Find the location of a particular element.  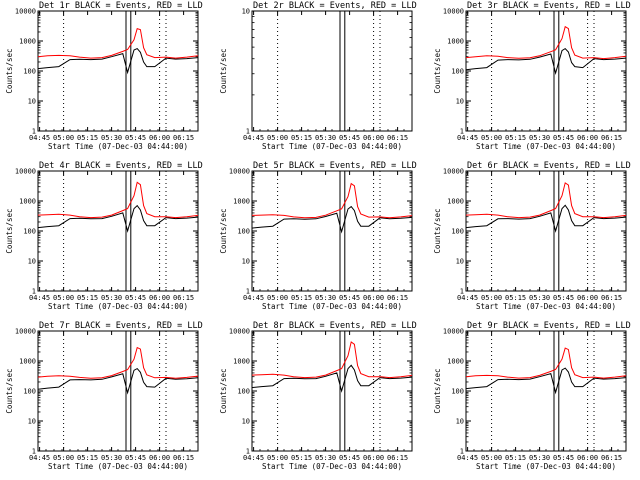

chart-title: Det 5r BLACK = Events, RED = LLD is located at coordinates (335, 166).